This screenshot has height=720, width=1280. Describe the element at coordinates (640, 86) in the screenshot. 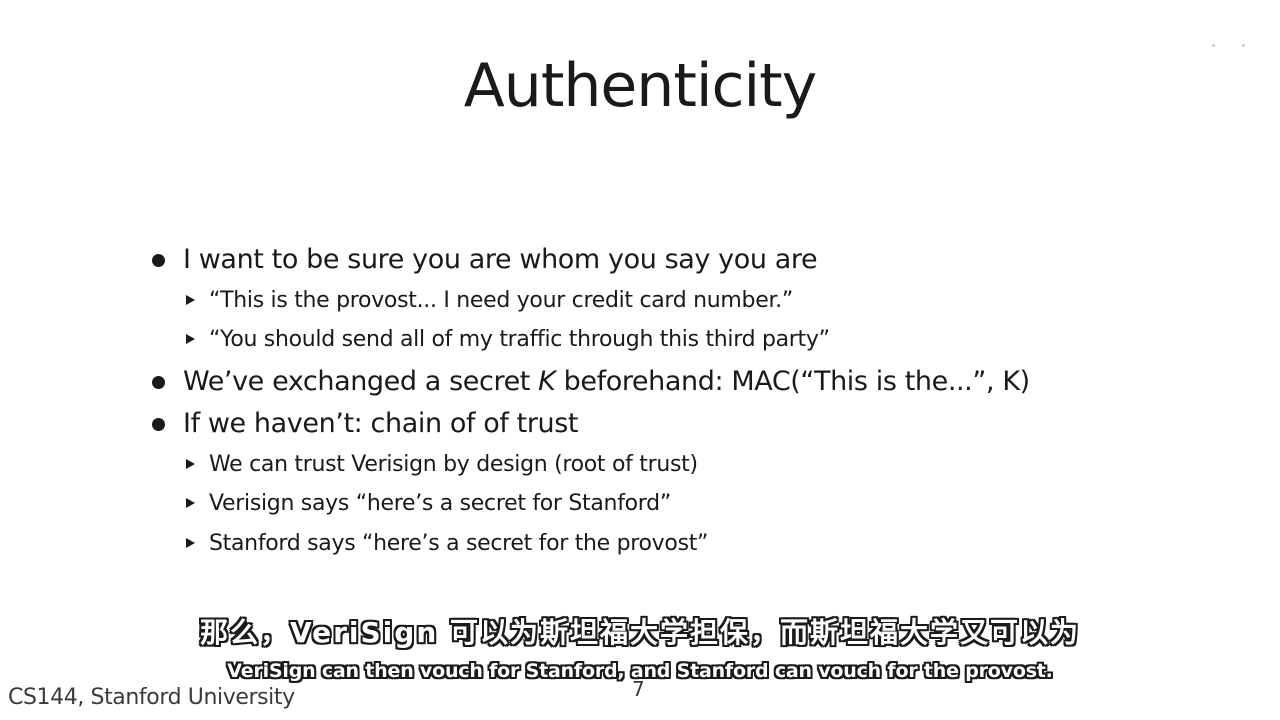

I see `slide-title: Authenticity` at that location.